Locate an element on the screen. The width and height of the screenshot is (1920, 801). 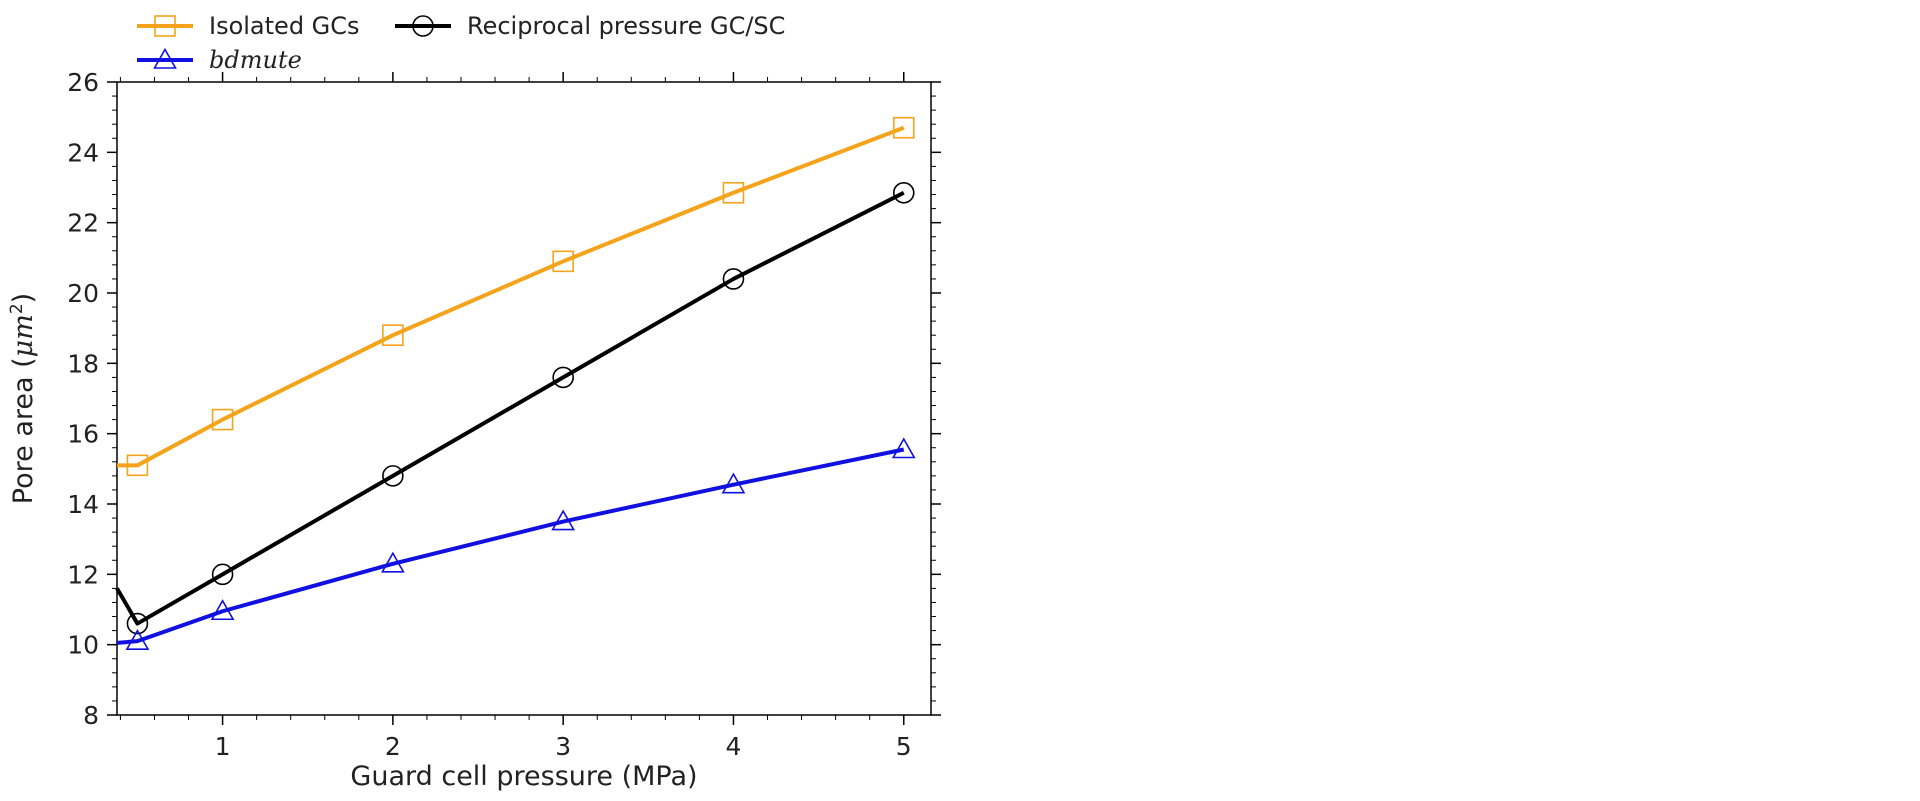
x-axis-label: Guard cell pressure (MPa) is located at coordinates (523, 776).